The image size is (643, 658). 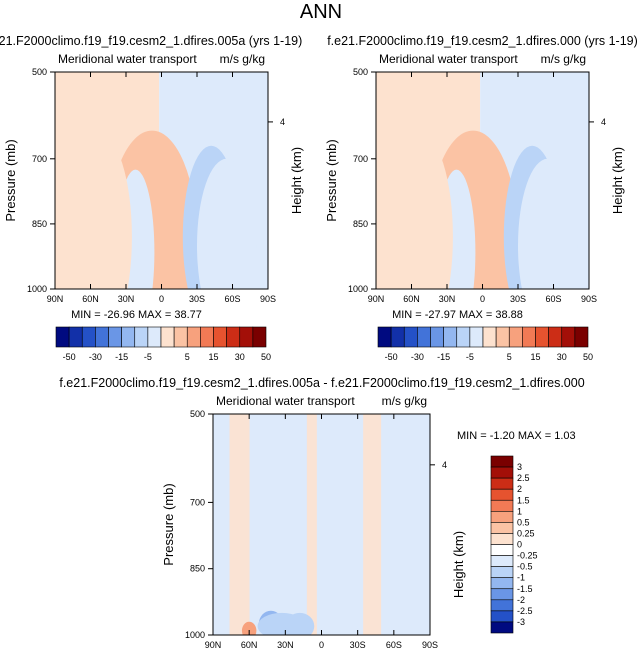 What do you see at coordinates (526, 533) in the screenshot?
I see `colorbar-label: 0.25` at bounding box center [526, 533].